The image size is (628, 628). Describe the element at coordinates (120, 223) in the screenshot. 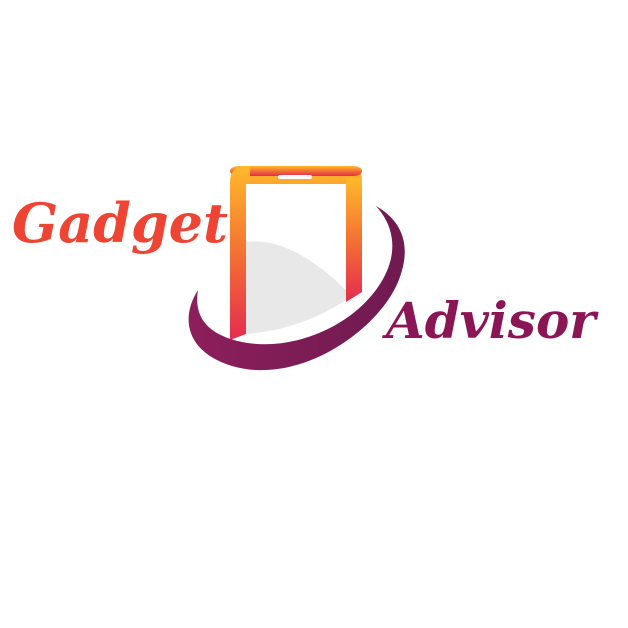

I see `brand-word-gadget: Gadget` at that location.